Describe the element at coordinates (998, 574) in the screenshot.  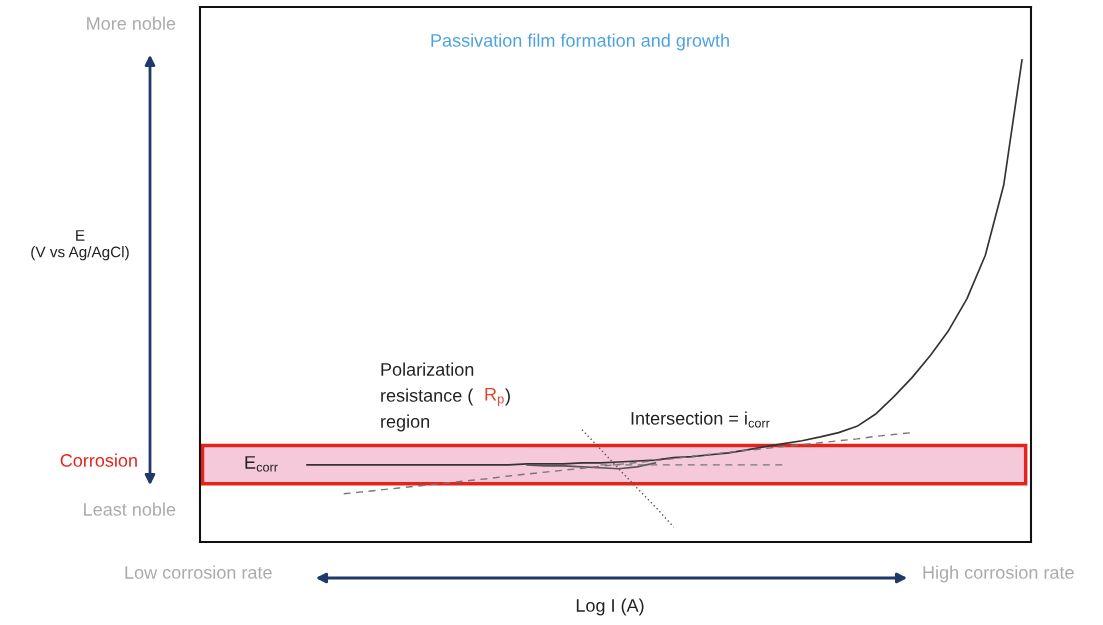
I see `text: High corrosion rate` at that location.